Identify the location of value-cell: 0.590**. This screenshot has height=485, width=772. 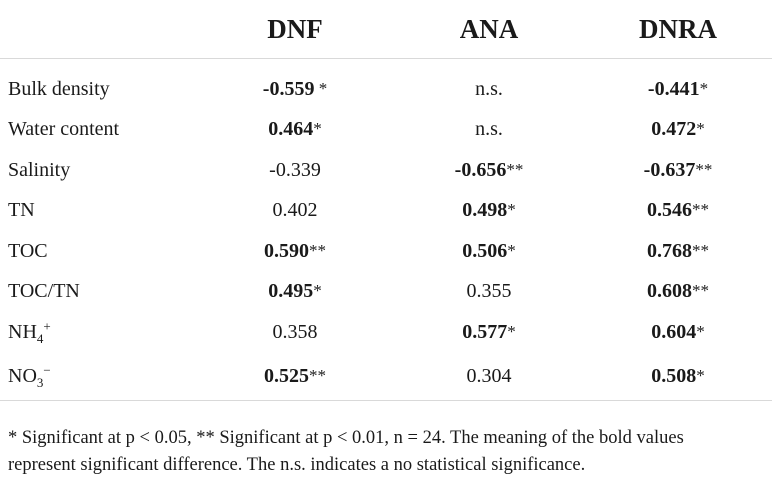
(295, 251).